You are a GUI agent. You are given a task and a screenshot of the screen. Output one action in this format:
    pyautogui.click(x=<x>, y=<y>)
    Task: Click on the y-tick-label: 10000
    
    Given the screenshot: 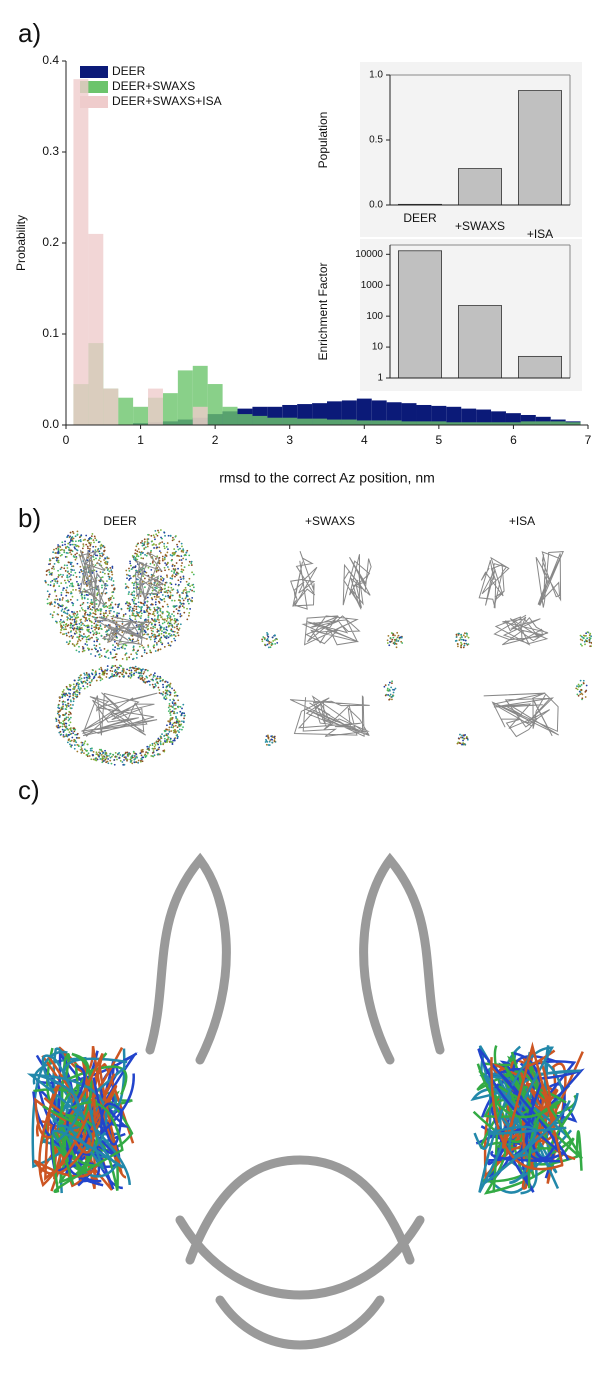 What is the action you would take?
    pyautogui.click(x=369, y=254)
    